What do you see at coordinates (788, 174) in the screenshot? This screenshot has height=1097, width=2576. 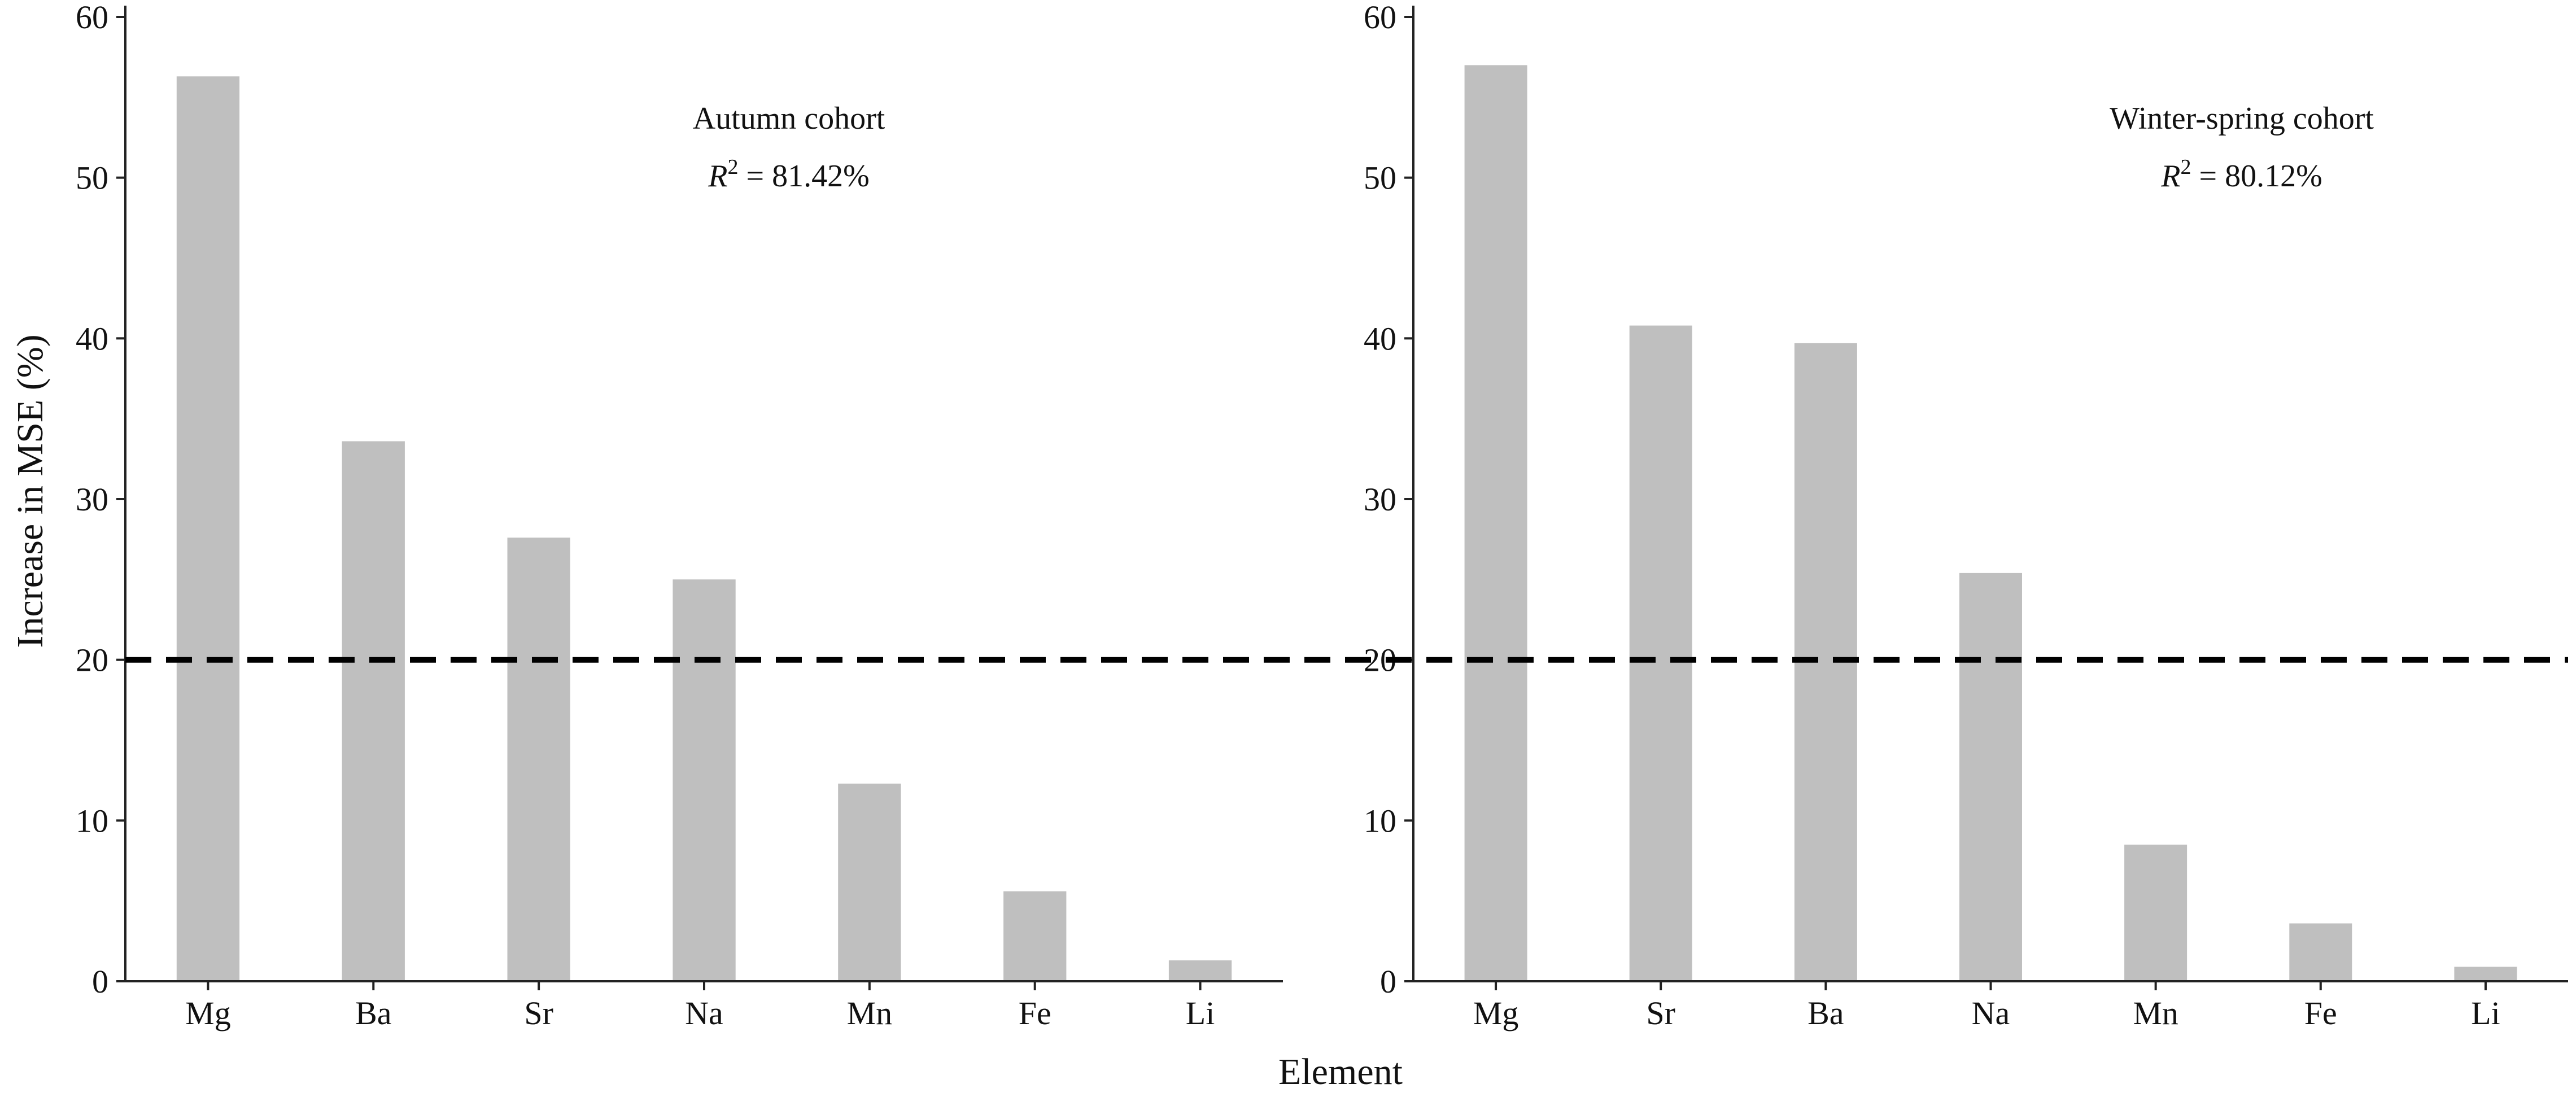 I see `r-squared-label: R2 = 81.42%` at bounding box center [788, 174].